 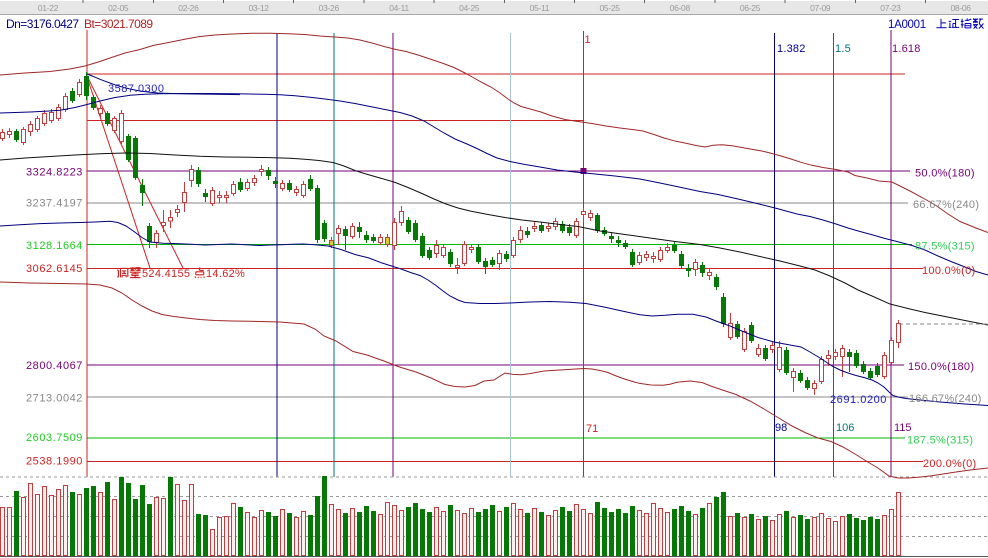 I want to click on svg-text: 05-25, so click(x=609, y=8).